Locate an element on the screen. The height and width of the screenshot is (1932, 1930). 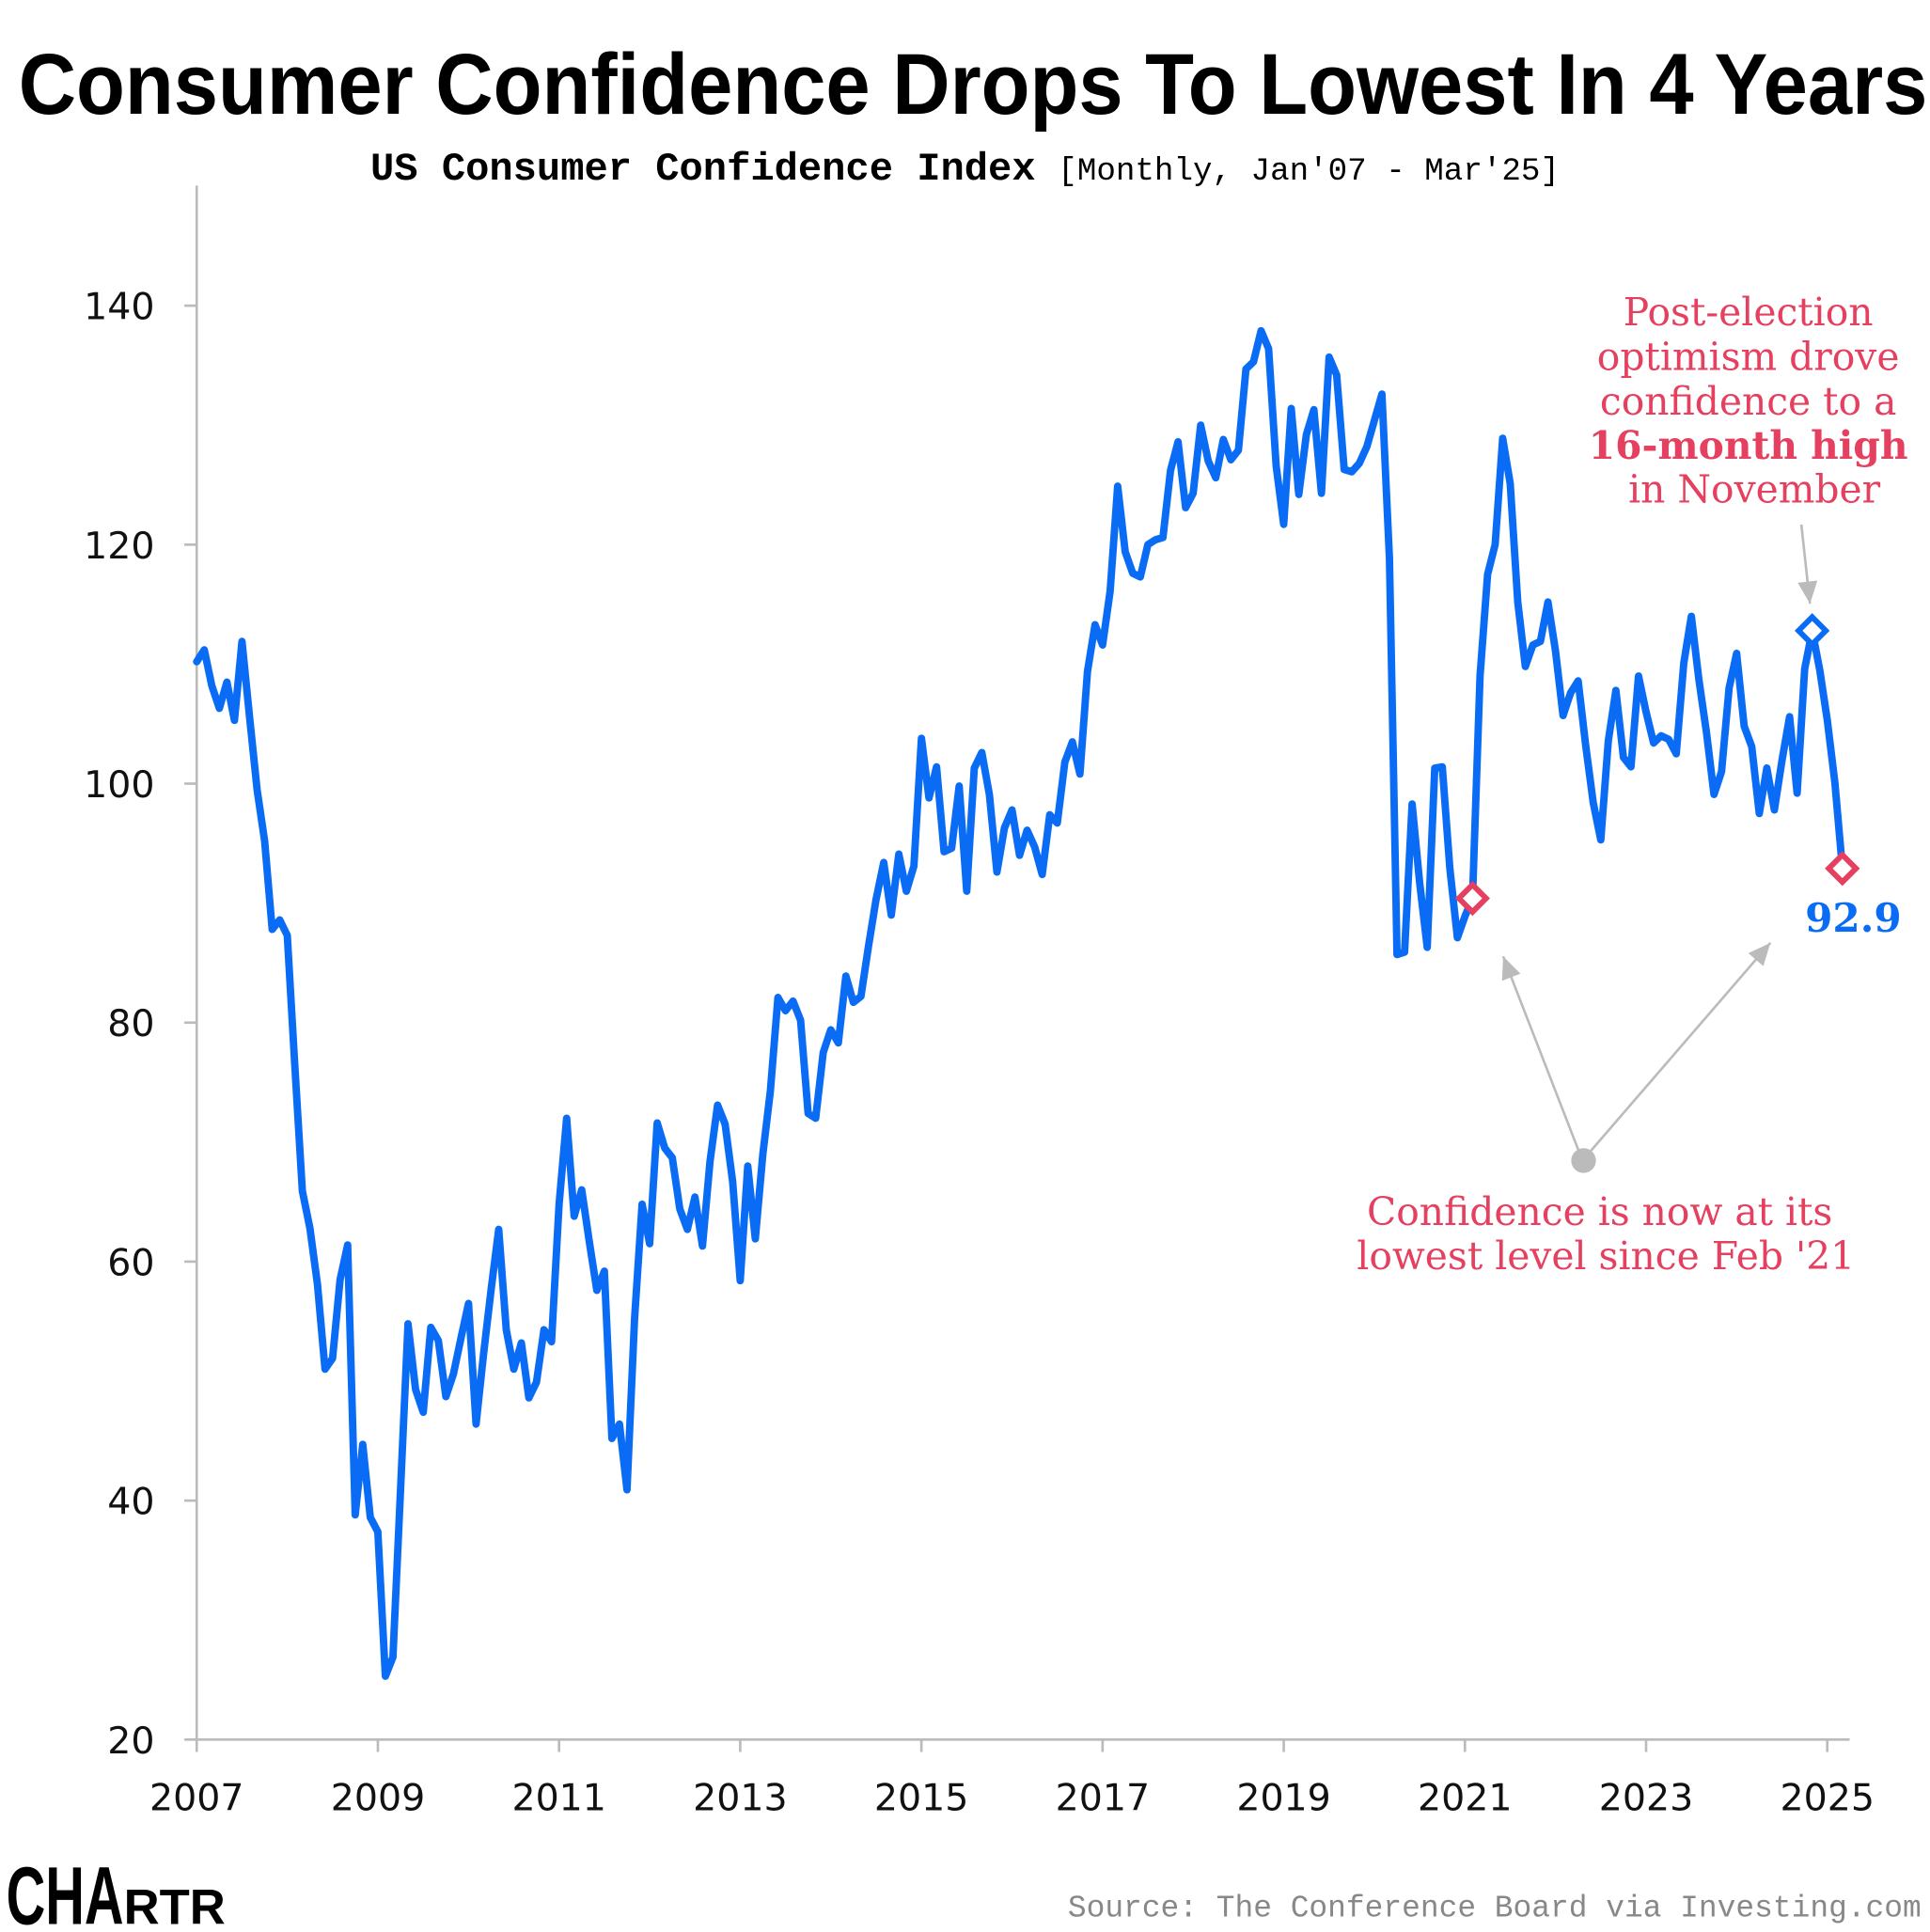
x-tick-label: 2021 is located at coordinates (1465, 1798).